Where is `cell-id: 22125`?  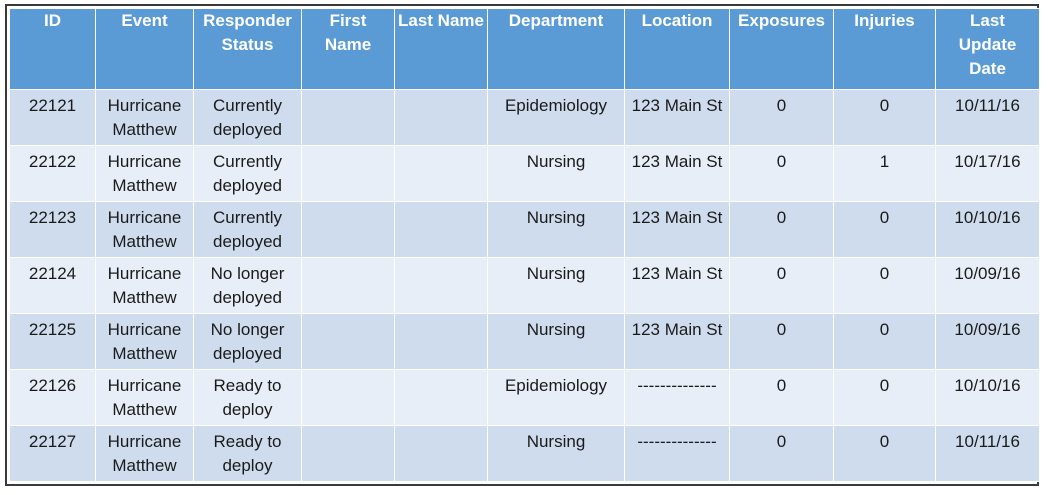 cell-id: 22125 is located at coordinates (52, 341).